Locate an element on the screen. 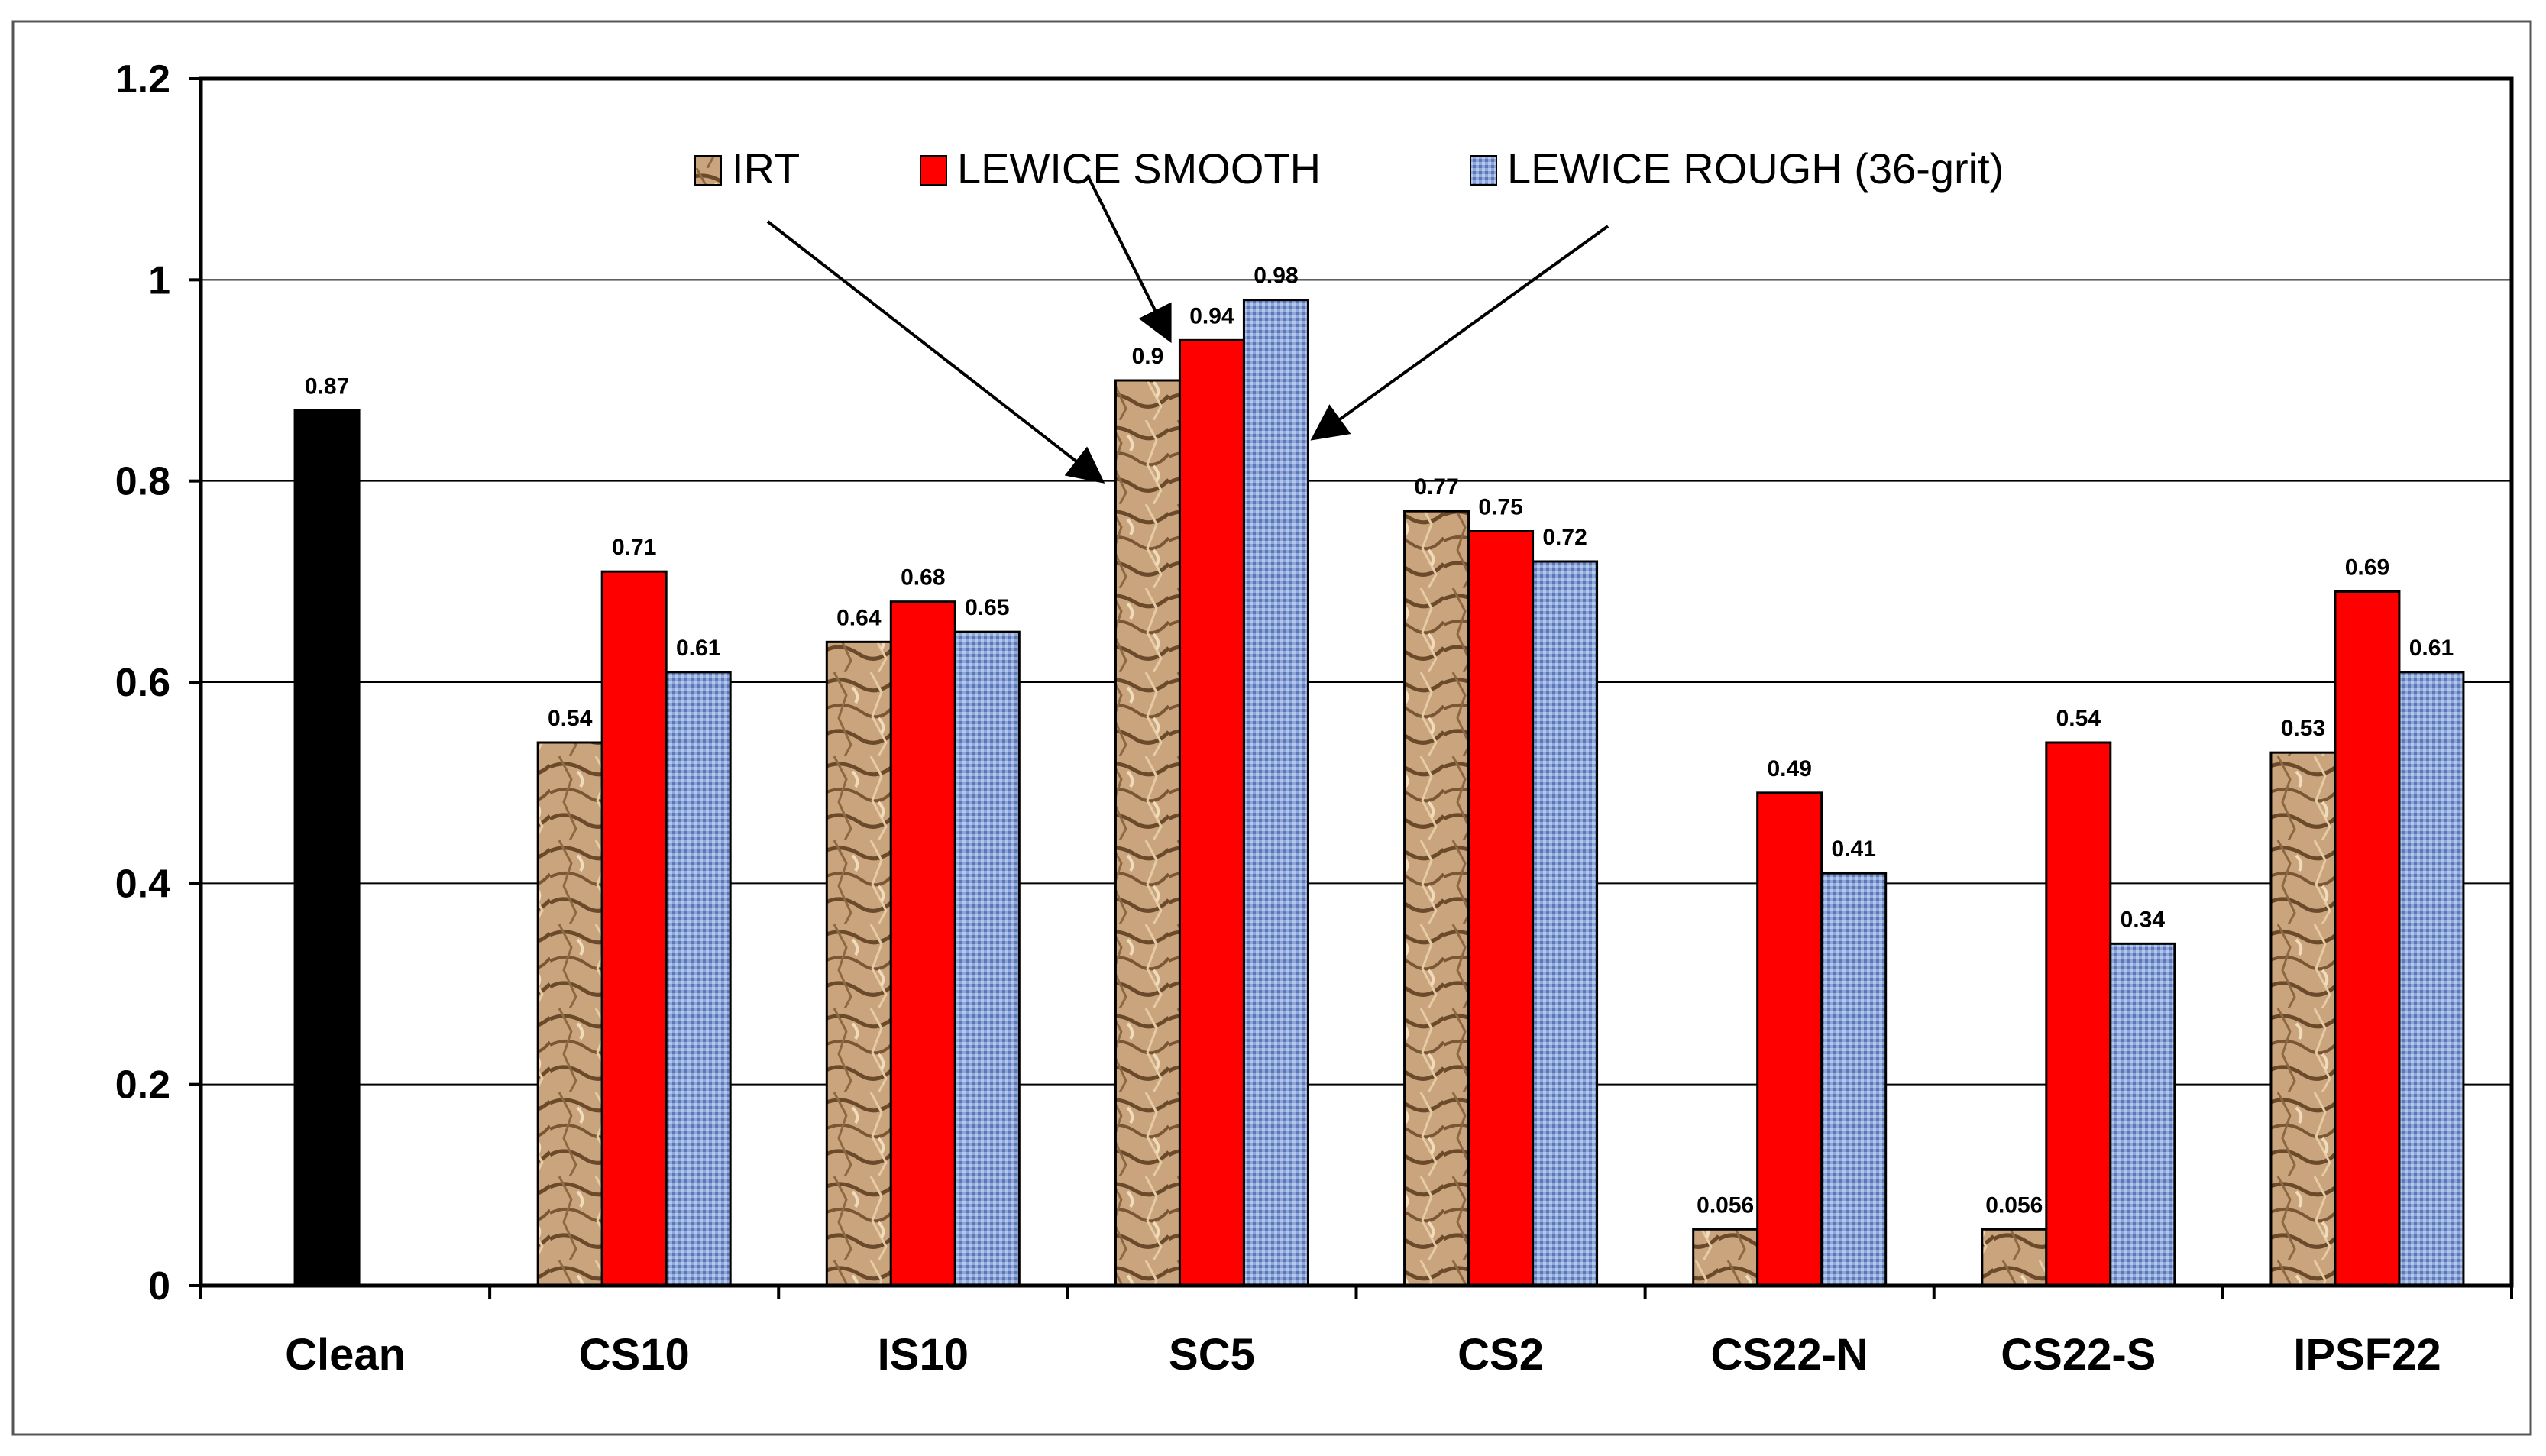 Image resolution: width=2546 pixels, height=1456 pixels. x-axis: Clean CS10 IS10 SC5 CS2 CS22-N CS22-S IPSF22 is located at coordinates (1356, 1333).